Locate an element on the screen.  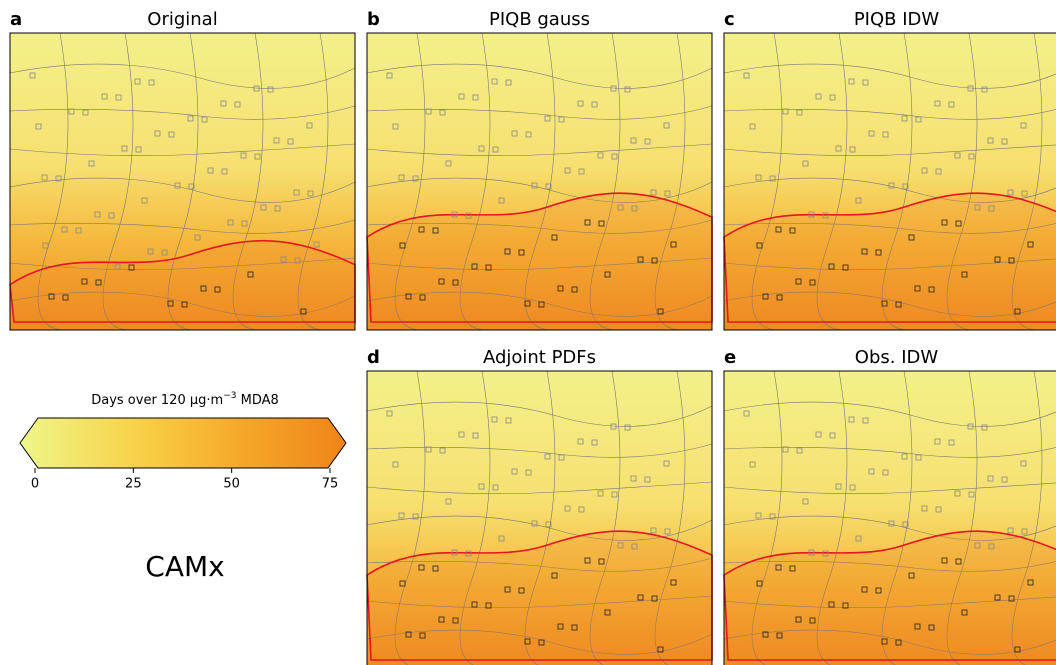
colorbar-tick-label: 0 is located at coordinates (35, 484).